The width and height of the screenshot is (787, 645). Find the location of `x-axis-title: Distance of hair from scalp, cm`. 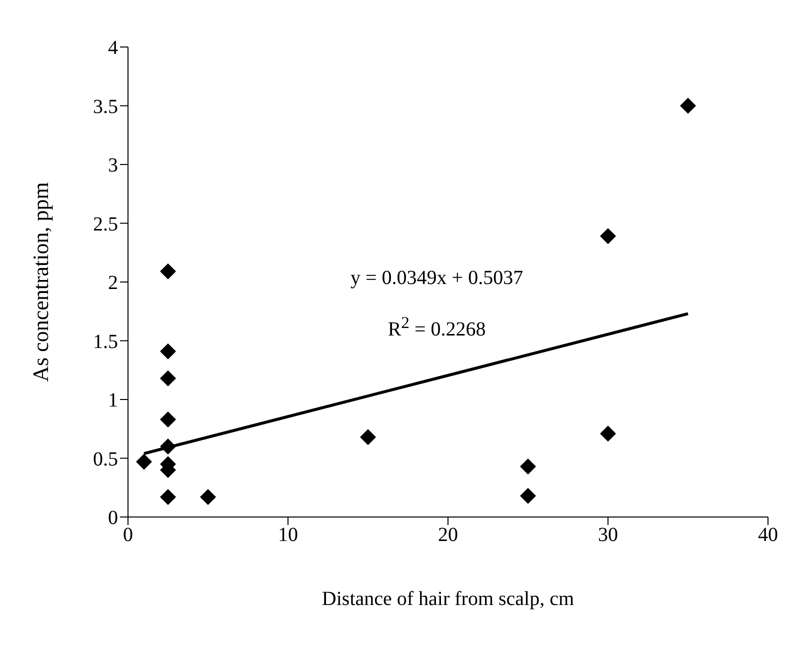

x-axis-title: Distance of hair from scalp, cm is located at coordinates (448, 599).